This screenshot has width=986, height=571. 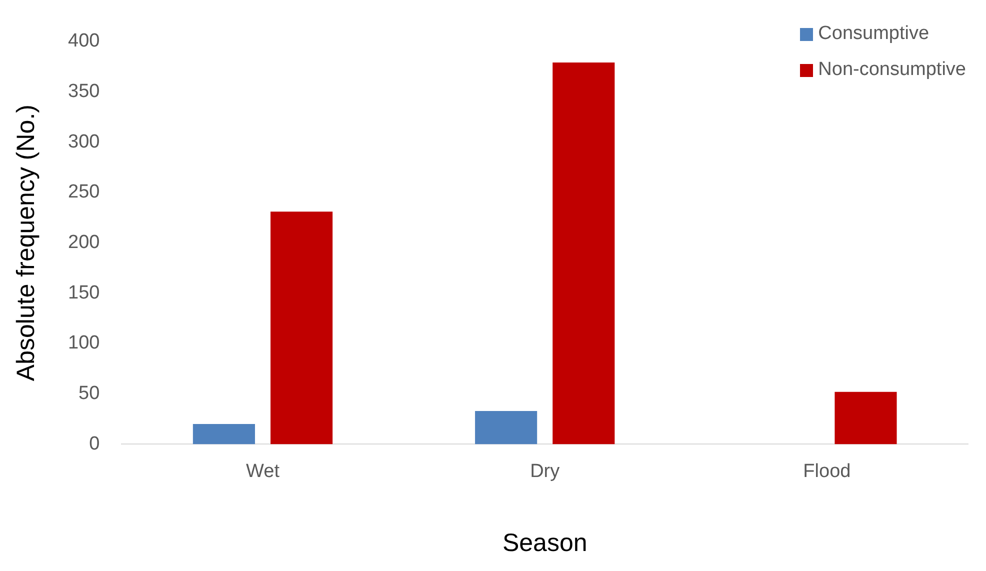 What do you see at coordinates (26, 243) in the screenshot?
I see `y-axis-title: Absolute frequency (No.)` at bounding box center [26, 243].